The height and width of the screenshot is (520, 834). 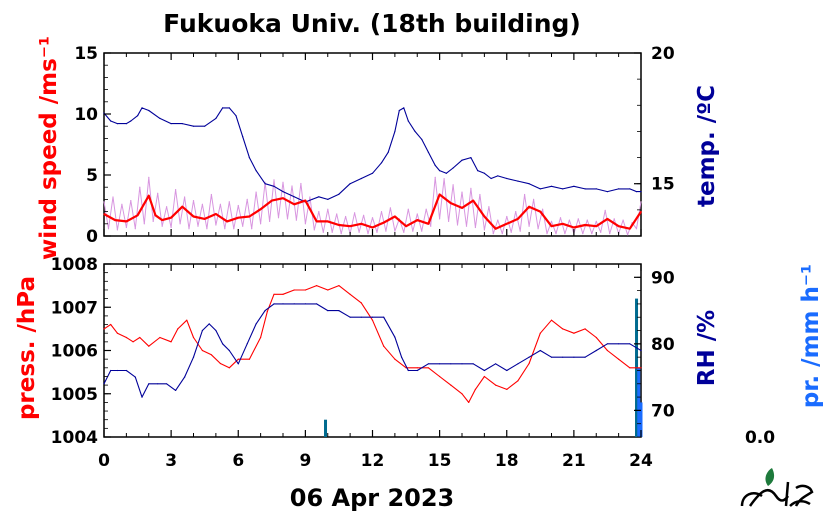 What do you see at coordinates (49, 148) in the screenshot?
I see `wind-speed-axis-label: wind speed /ms⁻¹` at bounding box center [49, 148].